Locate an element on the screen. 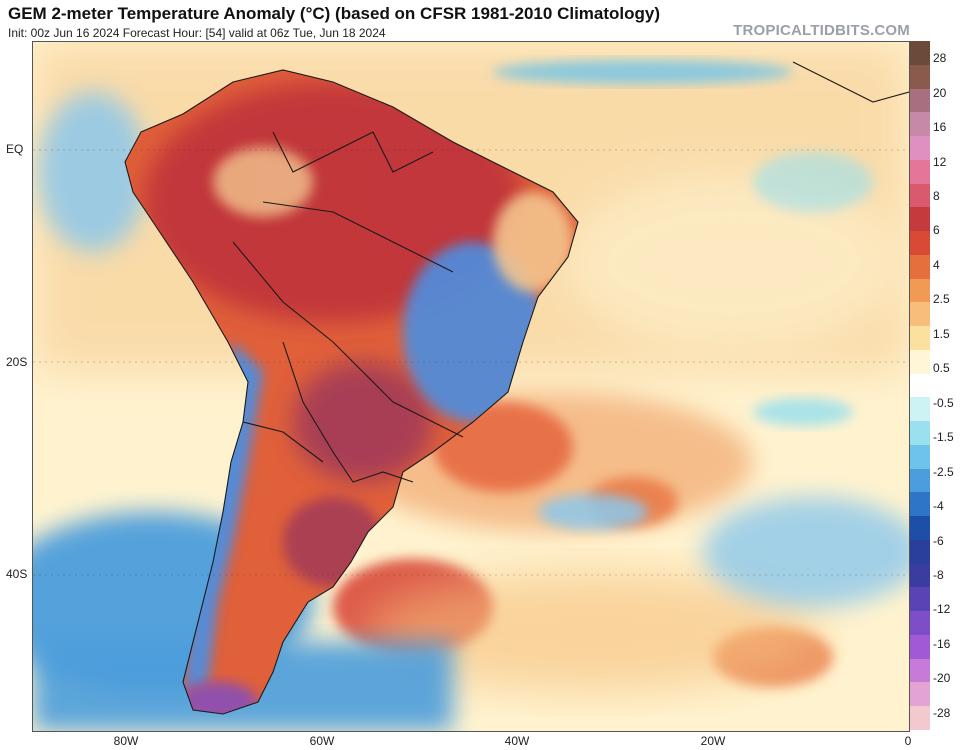 The image size is (960, 750). colorbar-label: 0.5 is located at coordinates (941, 368).